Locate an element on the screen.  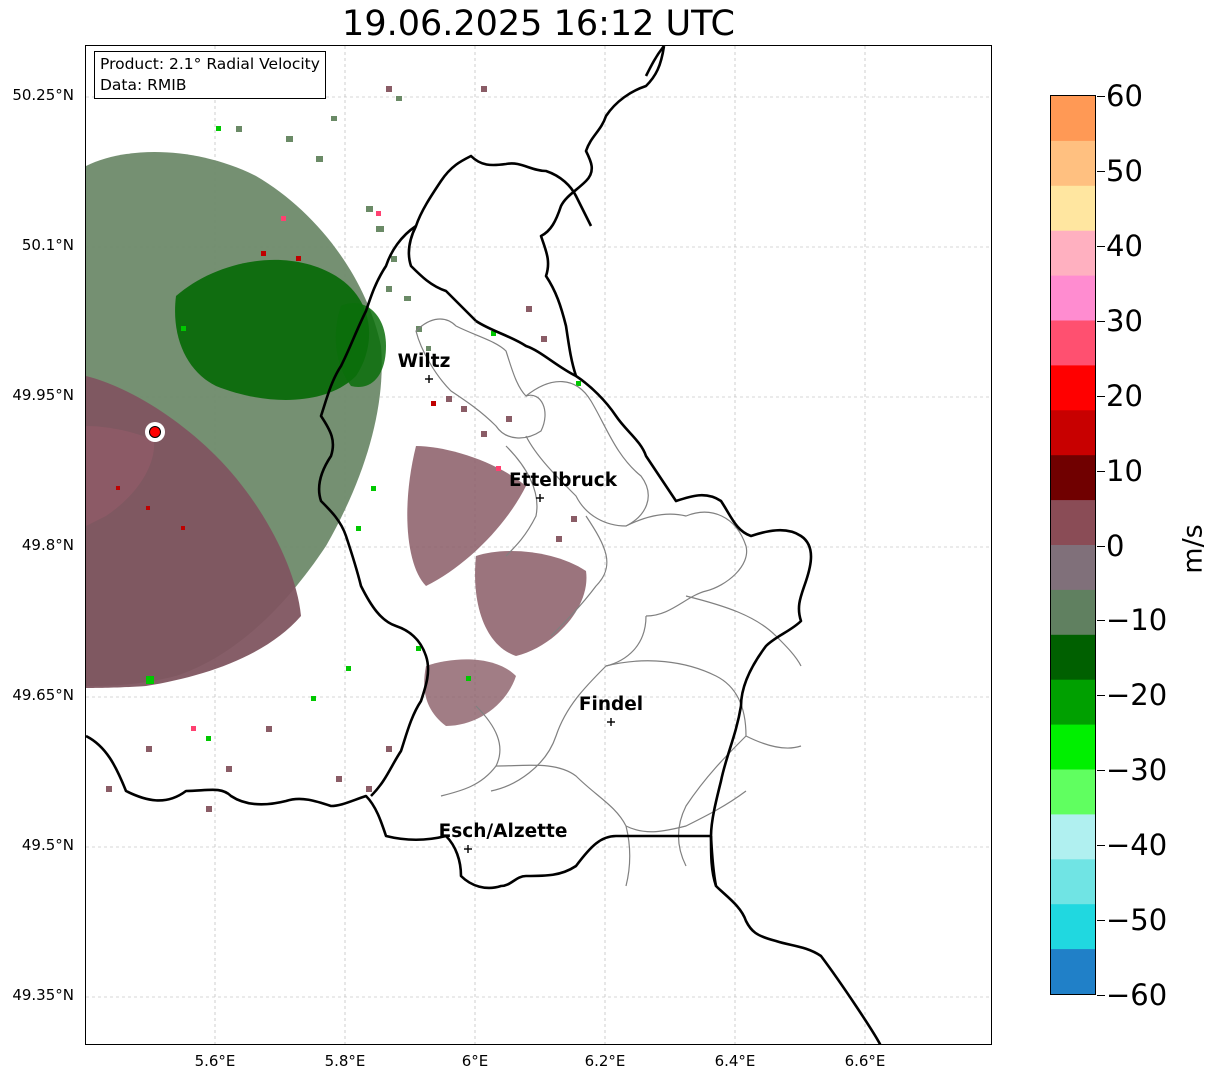
colorbar-tick-label: 30 is located at coordinates (1124, 320).